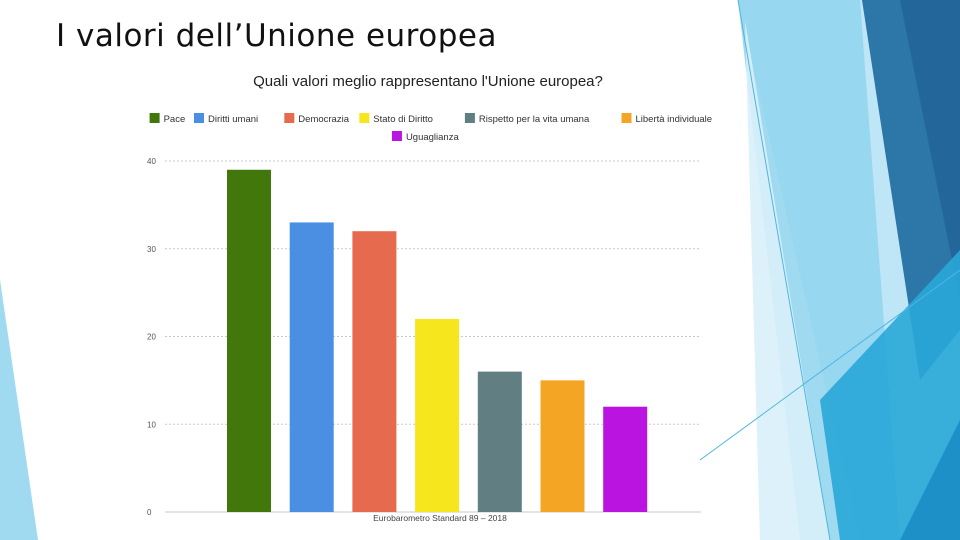  What do you see at coordinates (323, 119) in the screenshot?
I see `legend-label: Democrazia` at bounding box center [323, 119].